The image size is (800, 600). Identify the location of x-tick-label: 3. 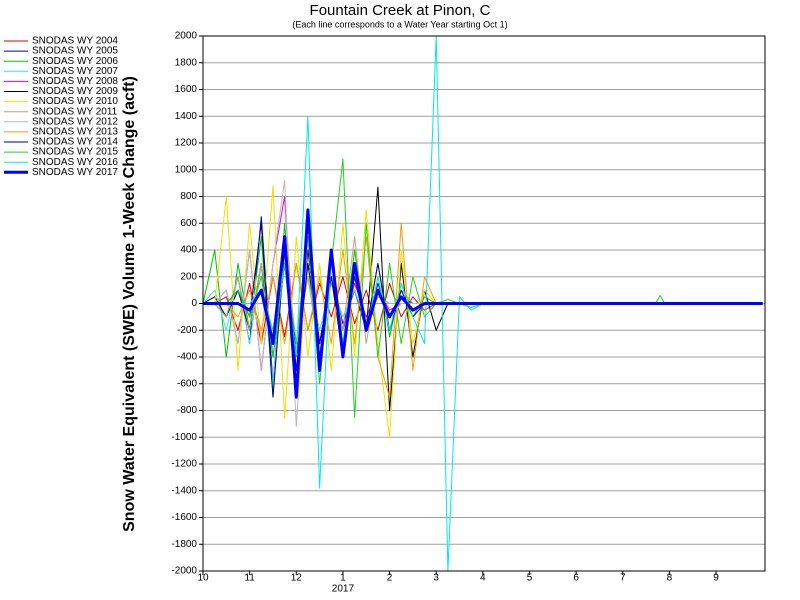
(436, 578).